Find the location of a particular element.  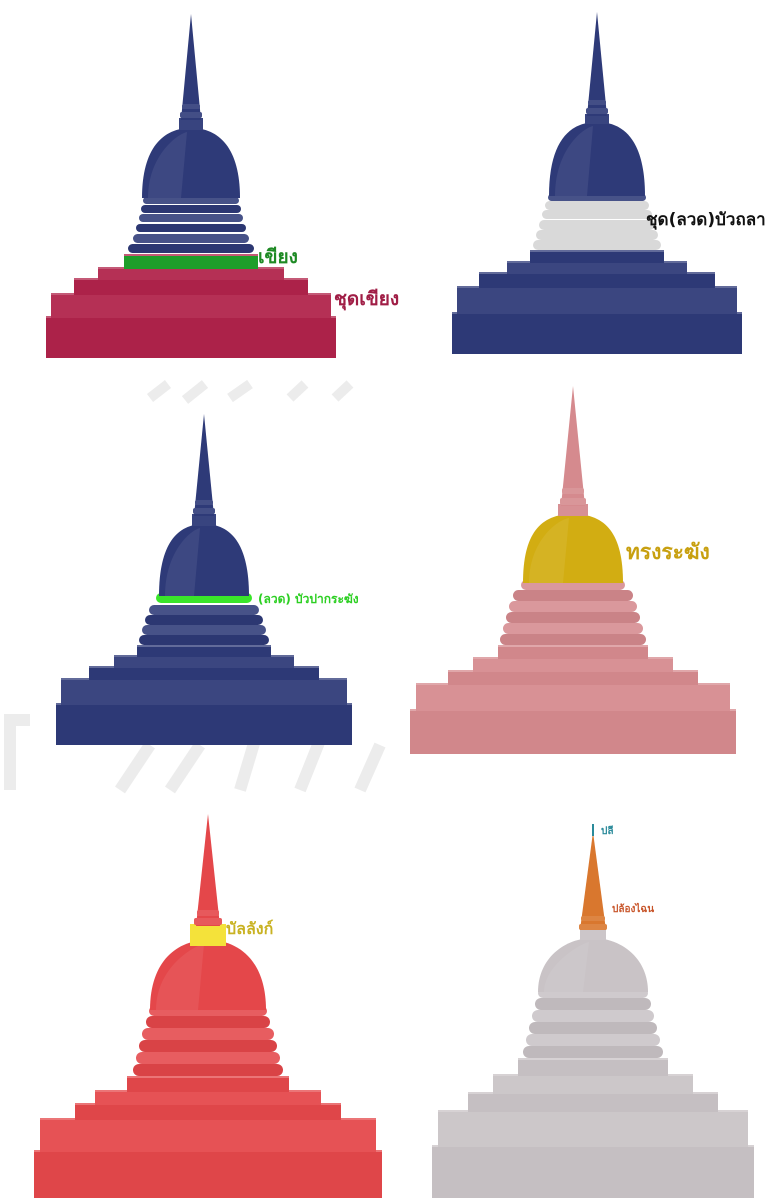

pli-tip is located at coordinates (593, 830).